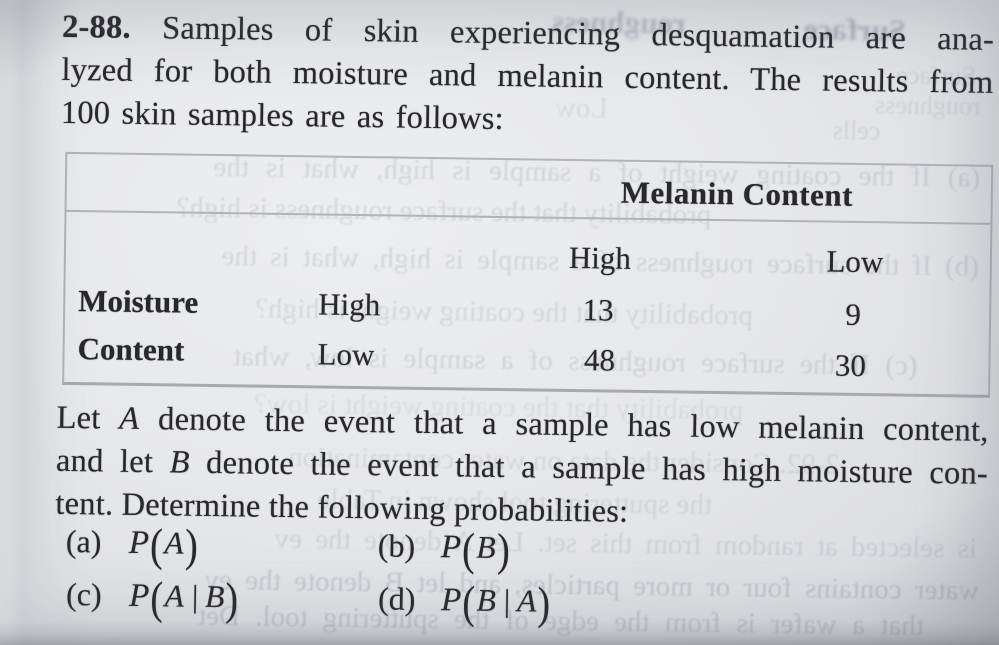 The height and width of the screenshot is (645, 999). What do you see at coordinates (104, 461) in the screenshot?
I see `body-line-2-pre: and let` at bounding box center [104, 461].